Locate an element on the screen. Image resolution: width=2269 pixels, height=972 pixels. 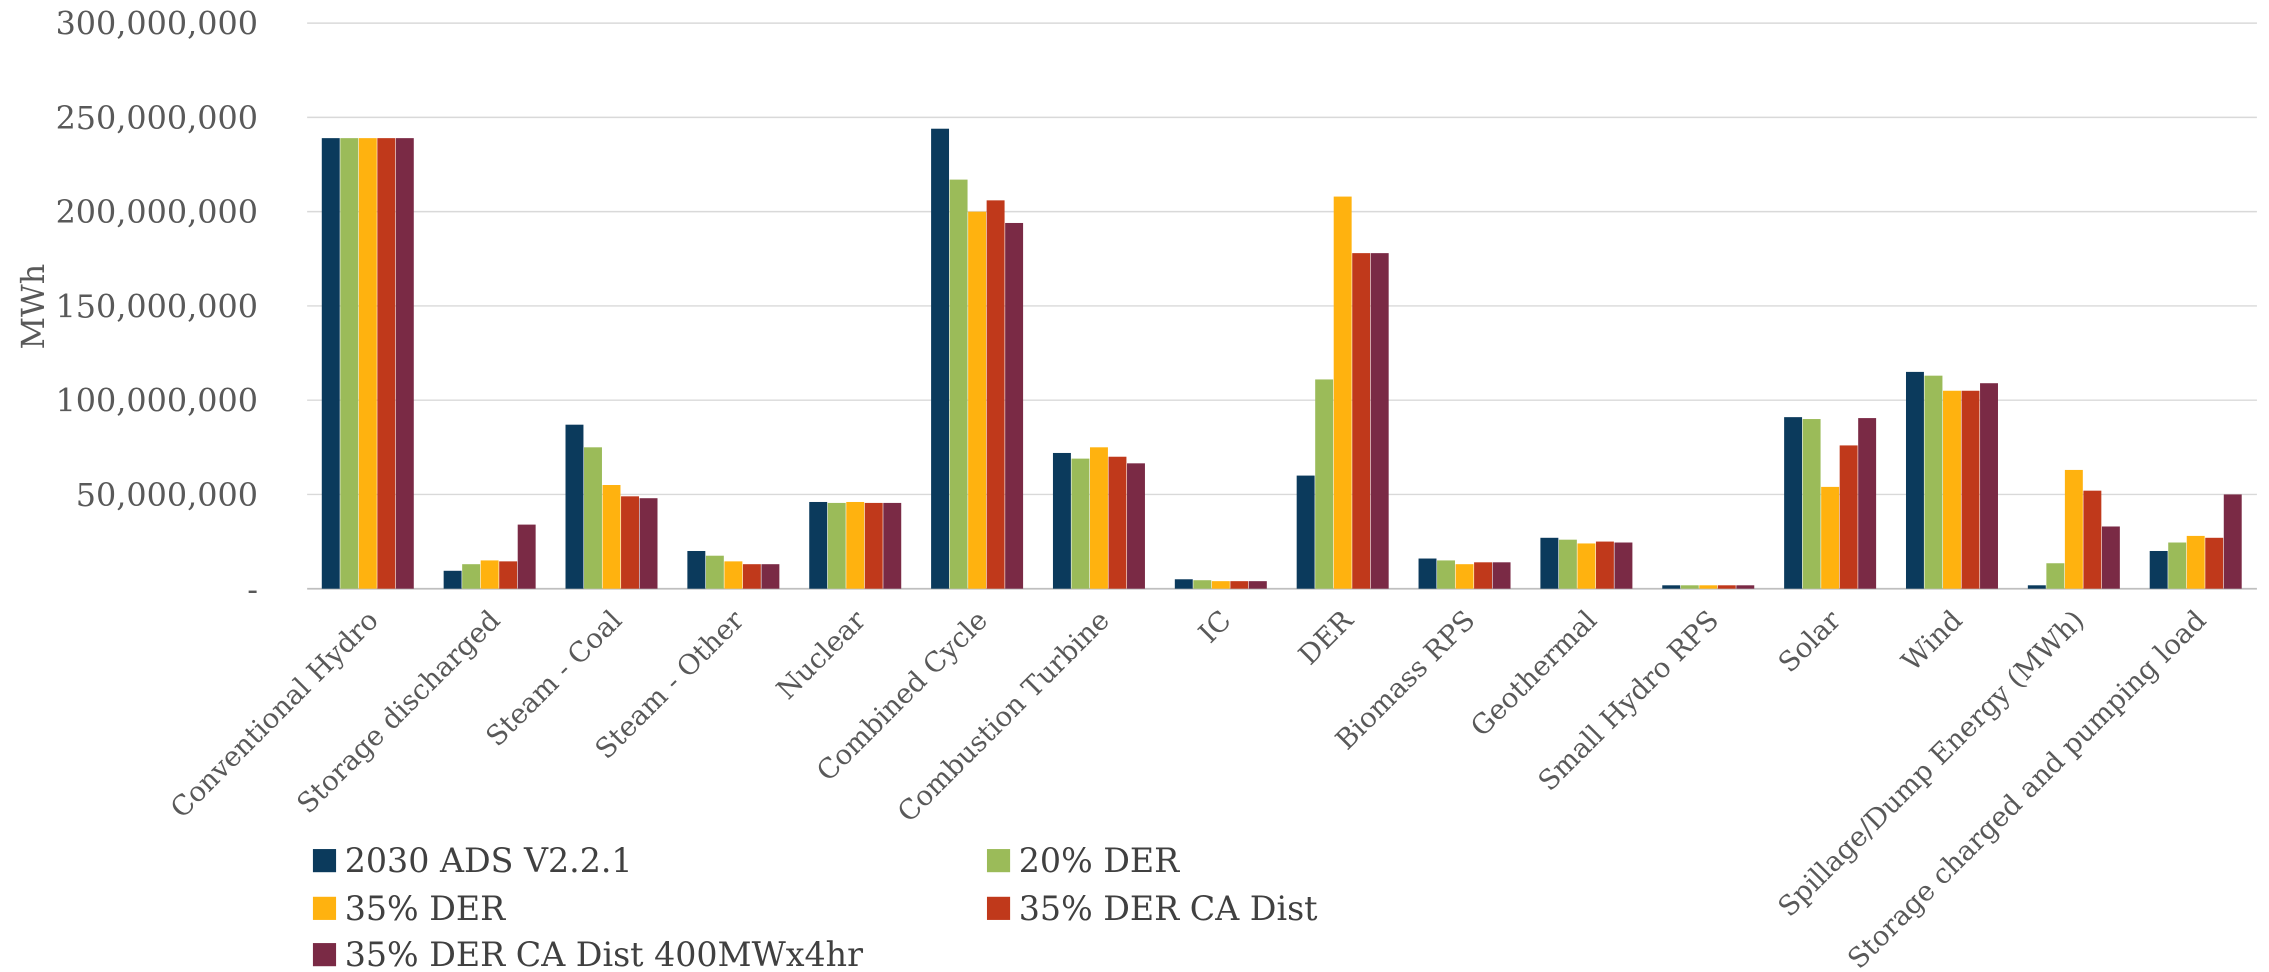
legend-label: 35% DER CA Dist is located at coordinates (1168, 908).